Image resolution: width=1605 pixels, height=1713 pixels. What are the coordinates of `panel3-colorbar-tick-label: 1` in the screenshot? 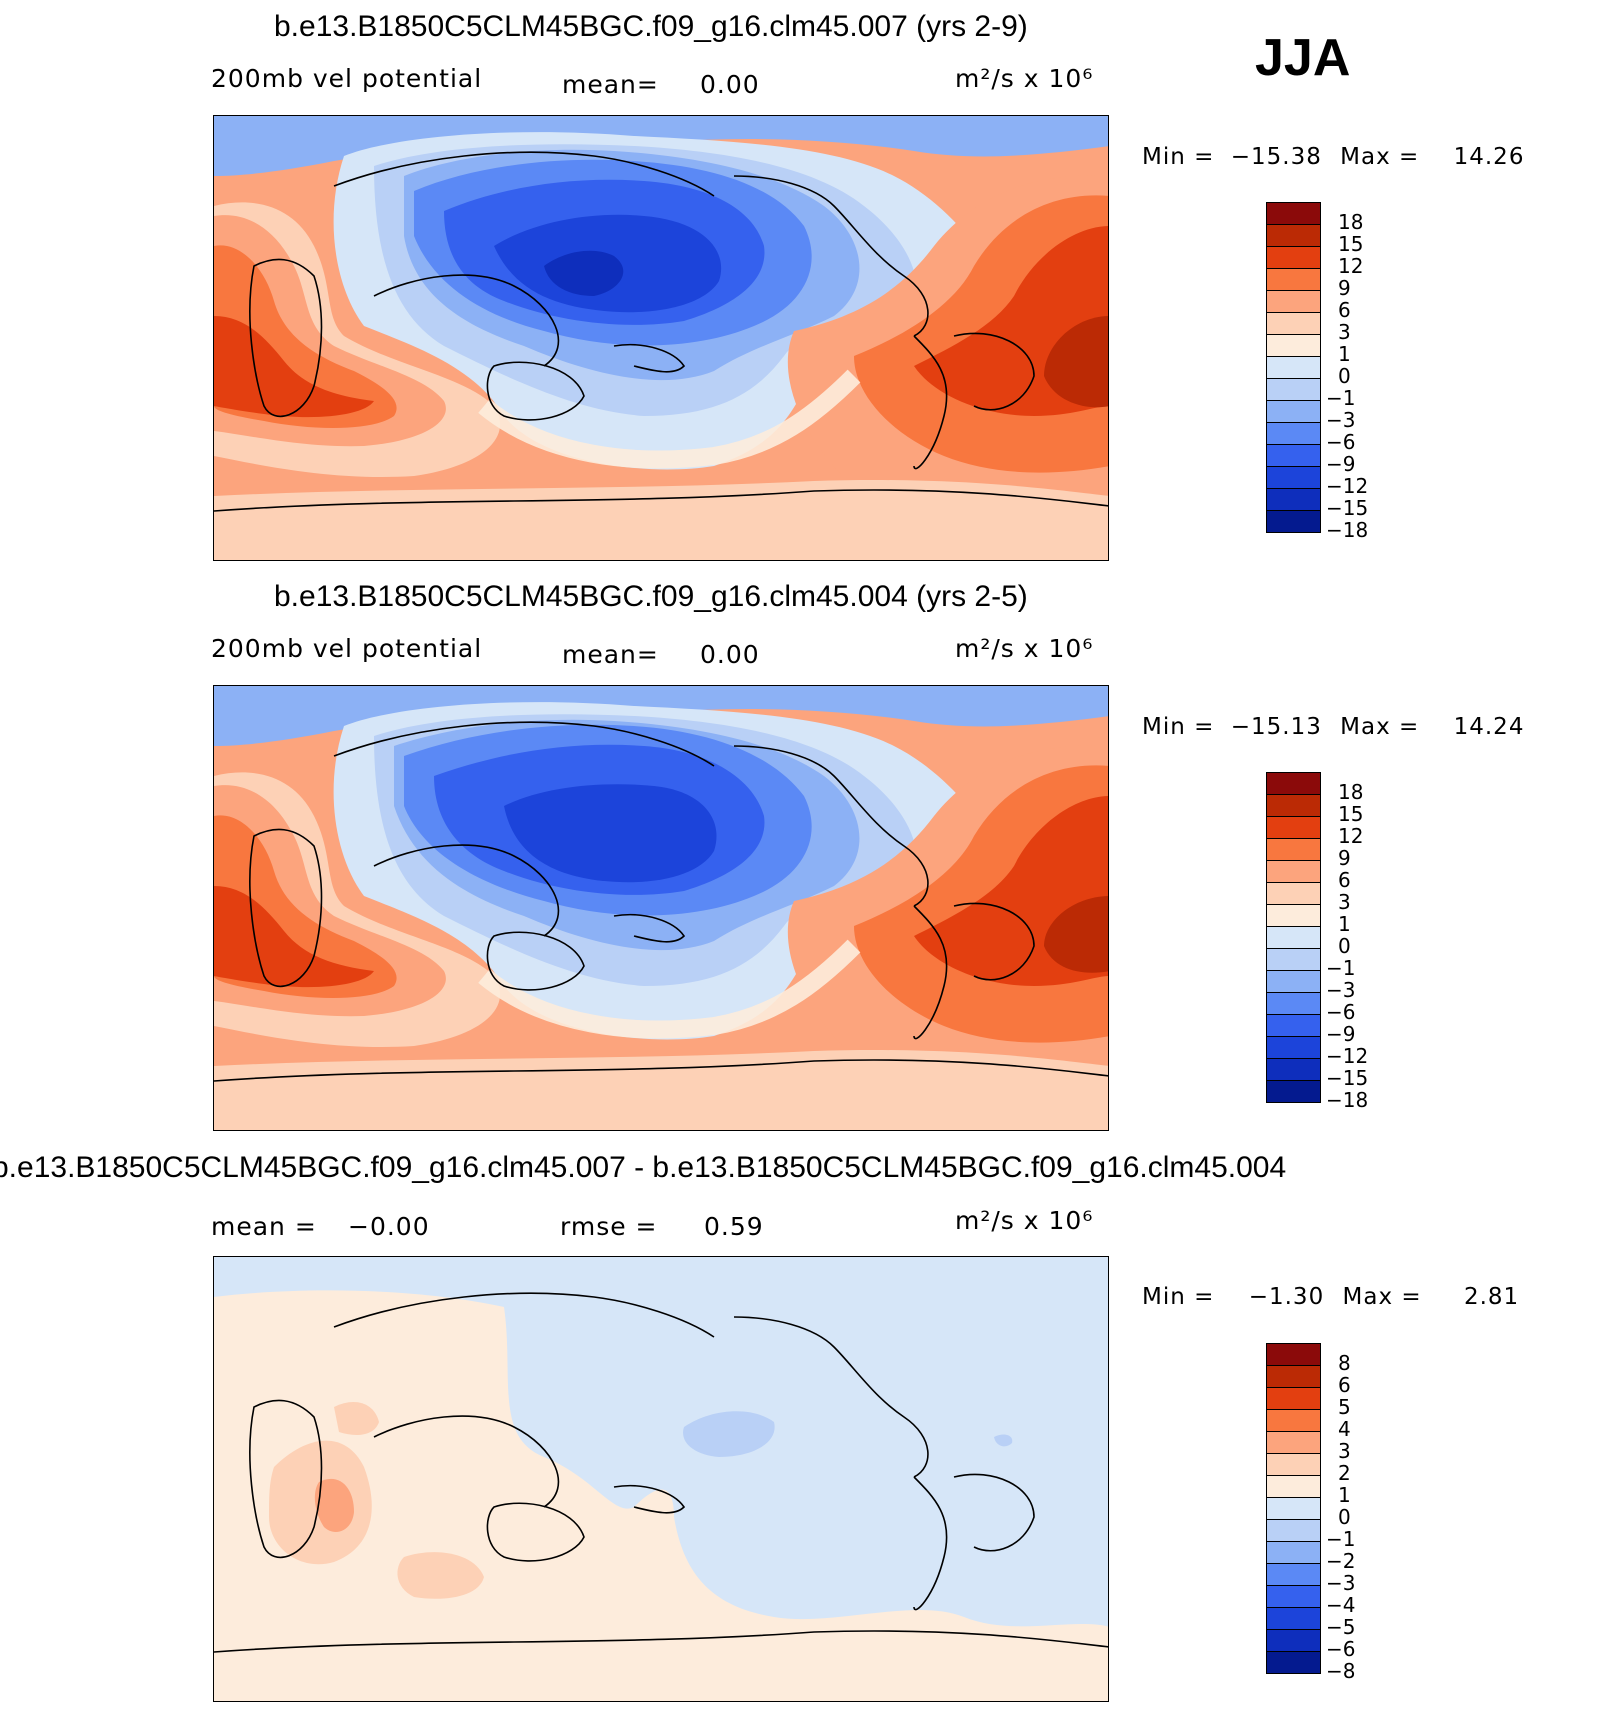 It's located at (1344, 1495).